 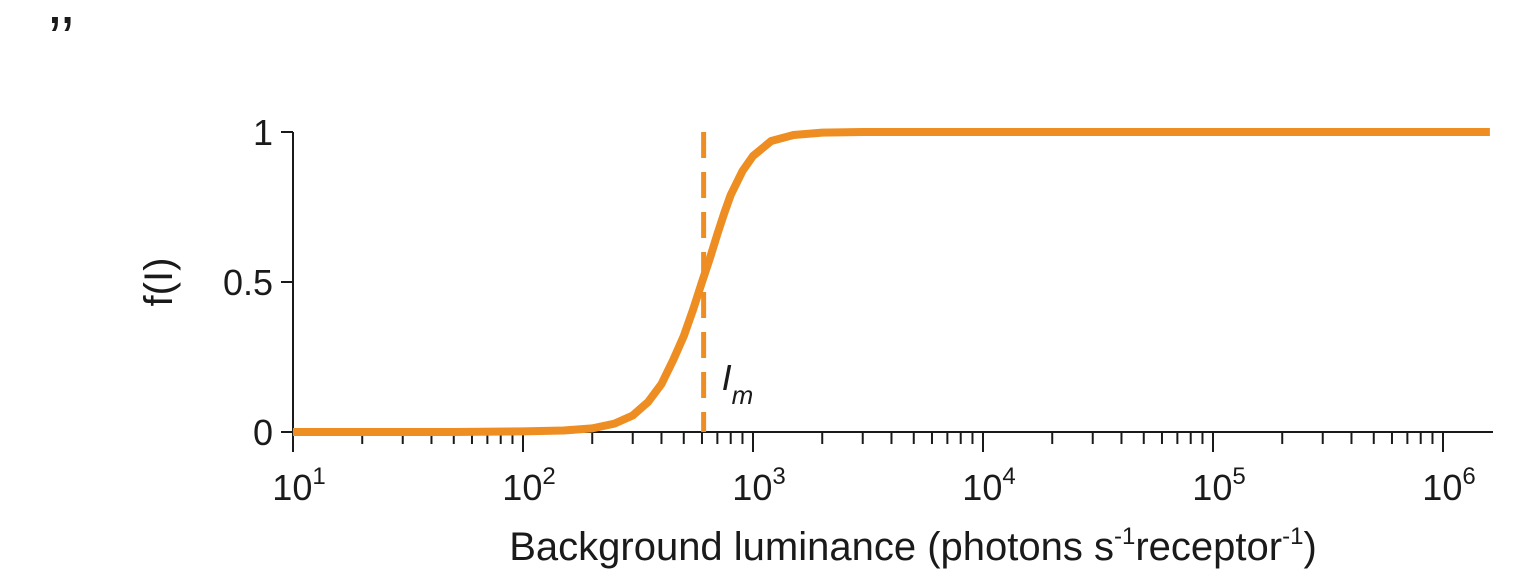 I want to click on x-axis-title-sup2: -1, so click(x=1292, y=536).